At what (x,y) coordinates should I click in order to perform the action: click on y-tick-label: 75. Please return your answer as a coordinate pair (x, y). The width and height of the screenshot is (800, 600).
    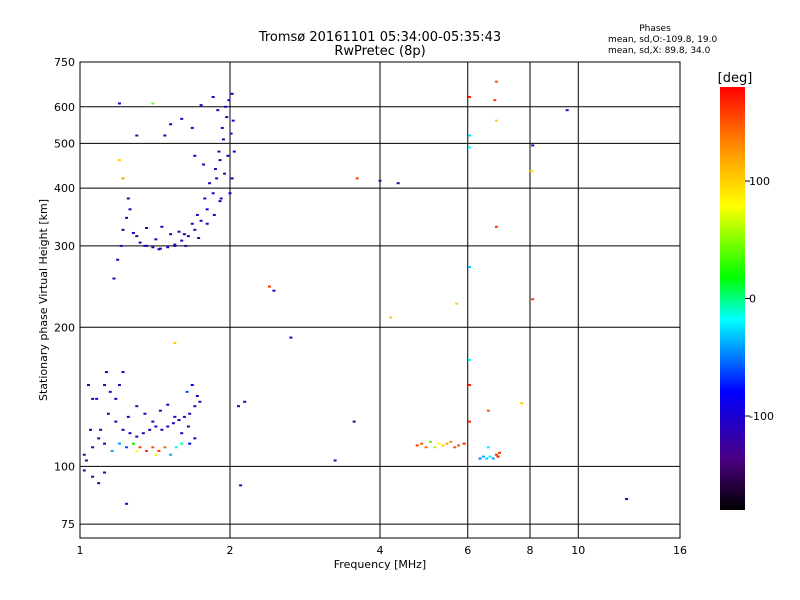
    Looking at the image, I should click on (68, 524).